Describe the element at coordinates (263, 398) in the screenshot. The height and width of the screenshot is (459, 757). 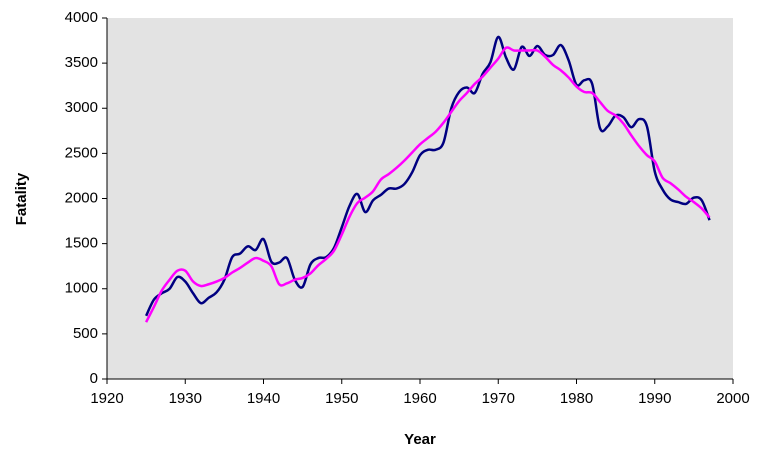
I see `x-tick-label: 1940` at that location.